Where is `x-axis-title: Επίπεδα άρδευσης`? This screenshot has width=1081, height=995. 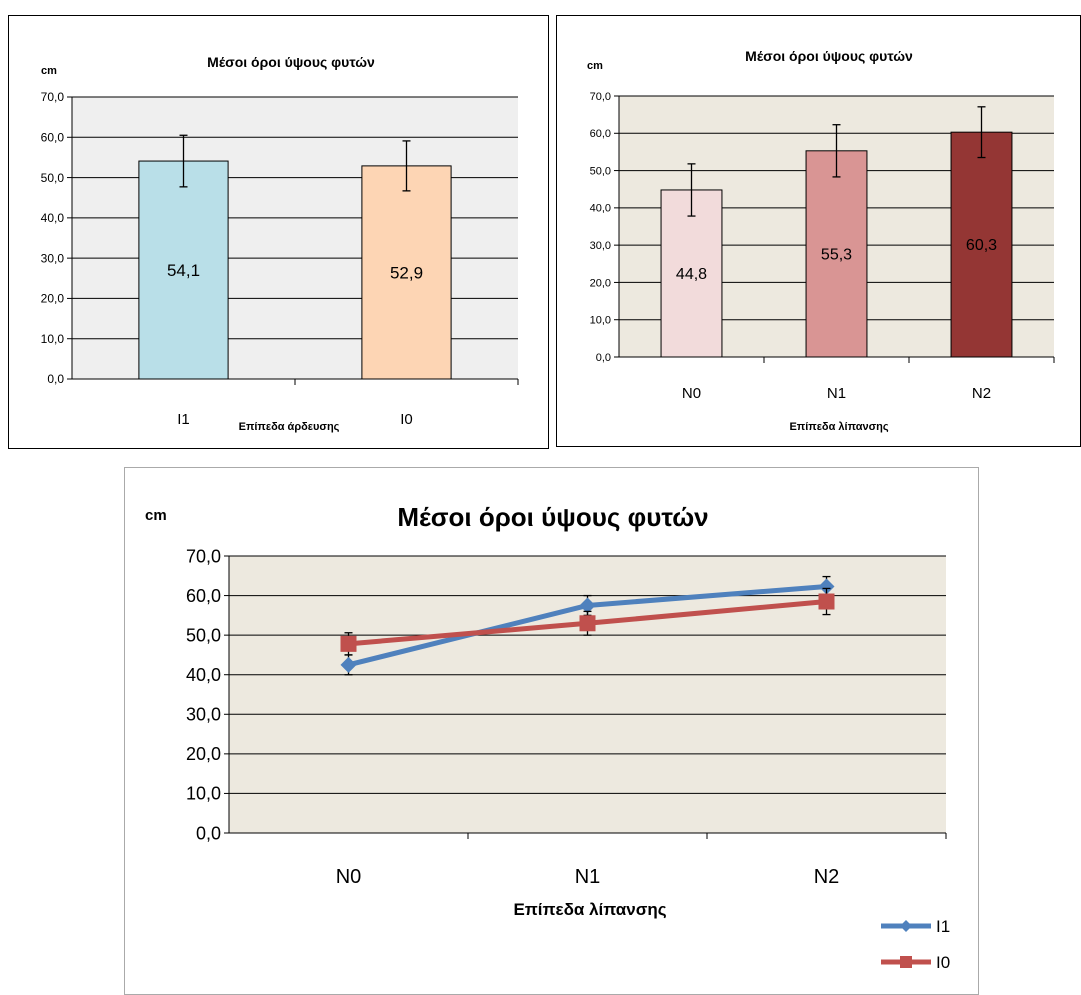 x-axis-title: Επίπεδα άρδευσης is located at coordinates (289, 427).